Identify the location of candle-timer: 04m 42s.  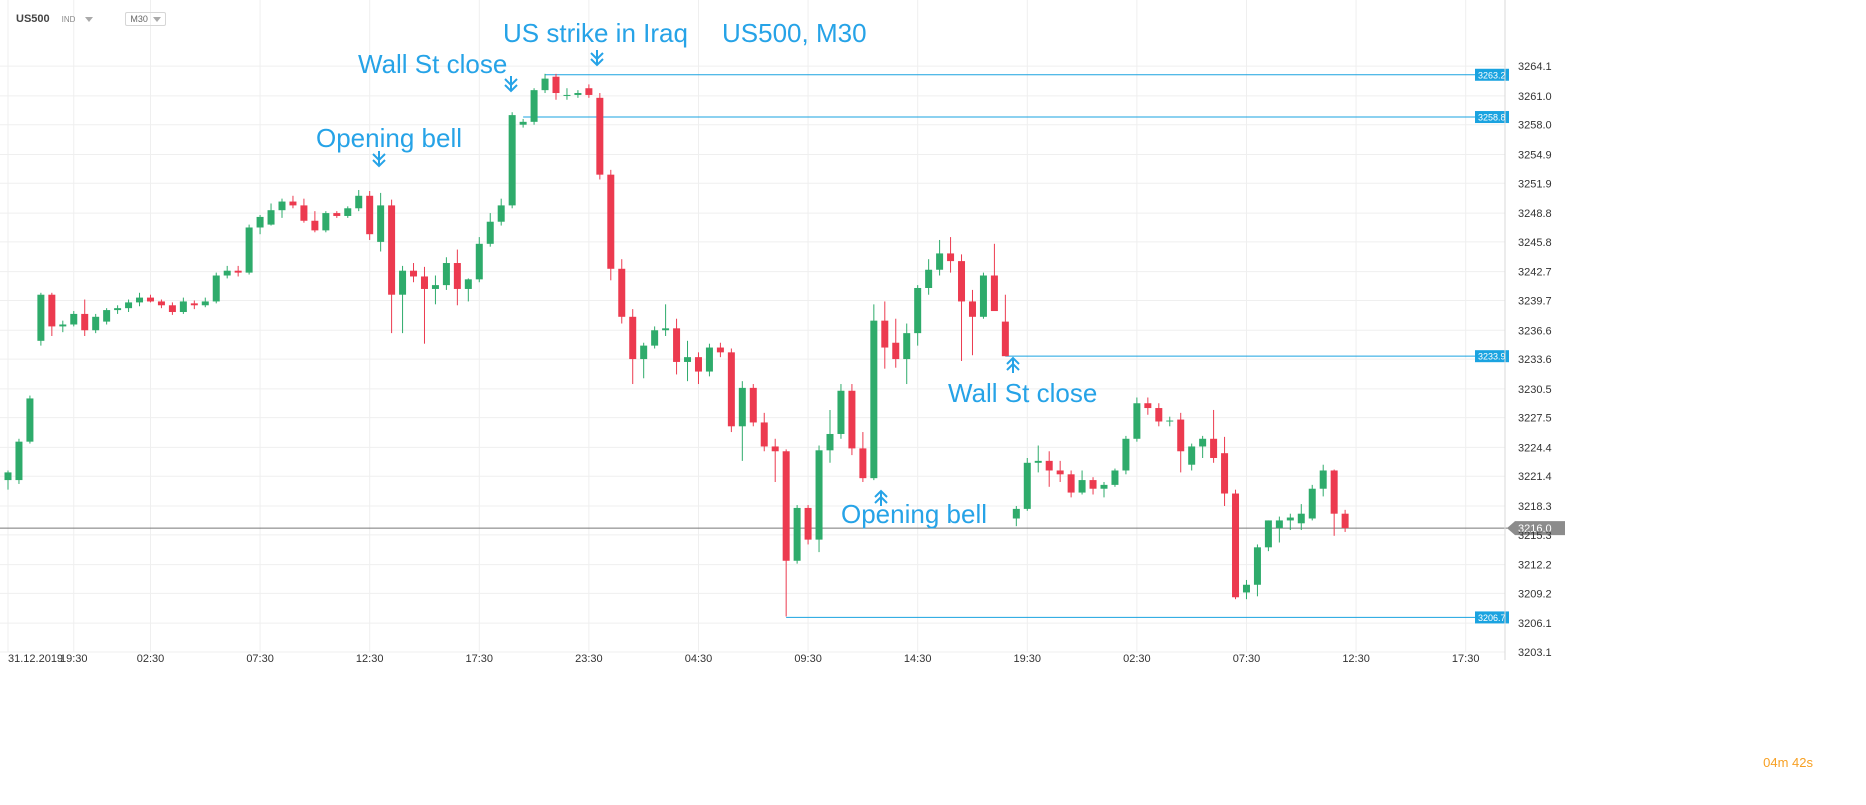
(1788, 762).